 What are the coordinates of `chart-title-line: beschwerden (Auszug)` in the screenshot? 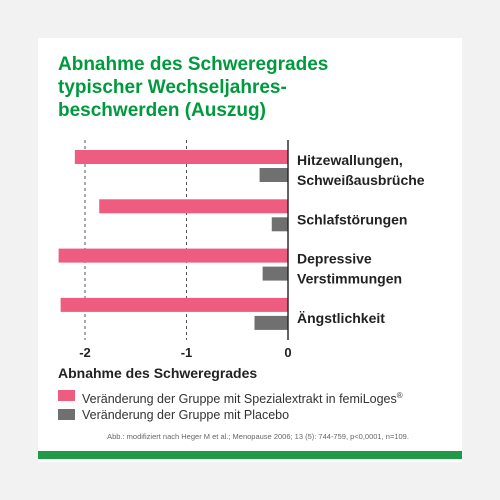 It's located at (162, 110).